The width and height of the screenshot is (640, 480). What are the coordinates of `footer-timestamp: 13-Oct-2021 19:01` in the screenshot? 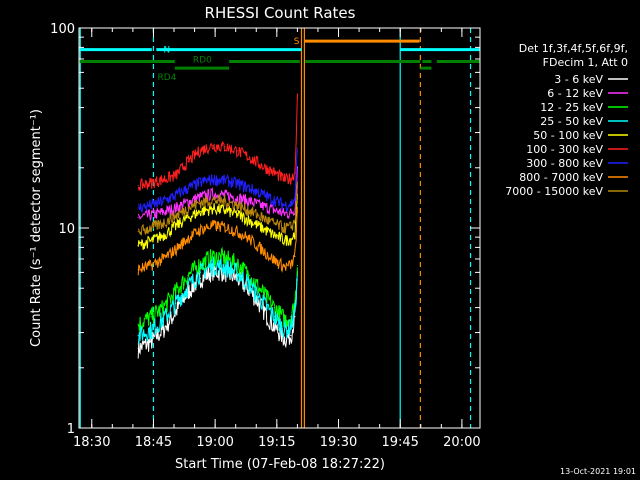 It's located at (598, 471).